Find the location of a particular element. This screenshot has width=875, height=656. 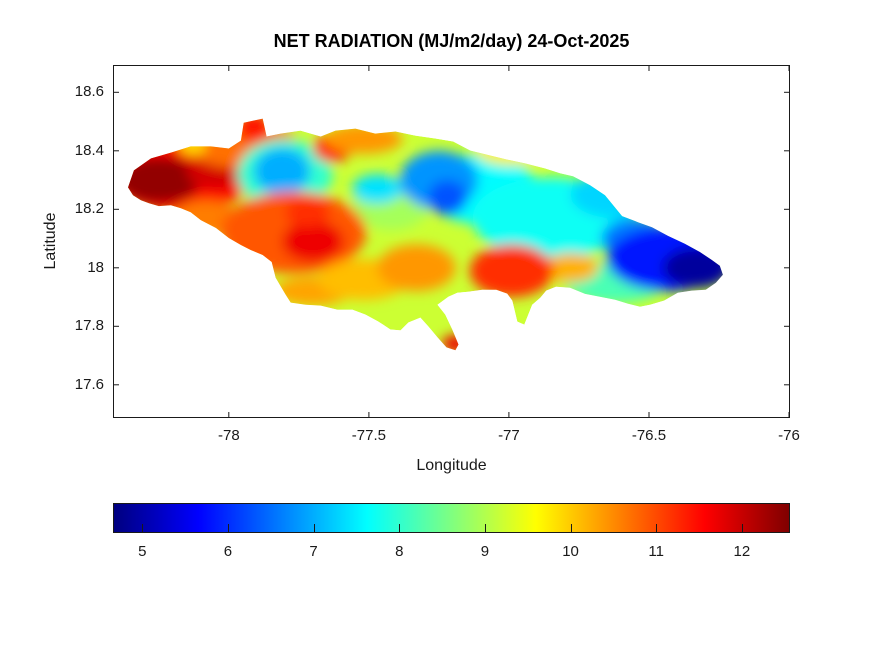

x-tick-label: -76 is located at coordinates (789, 435).